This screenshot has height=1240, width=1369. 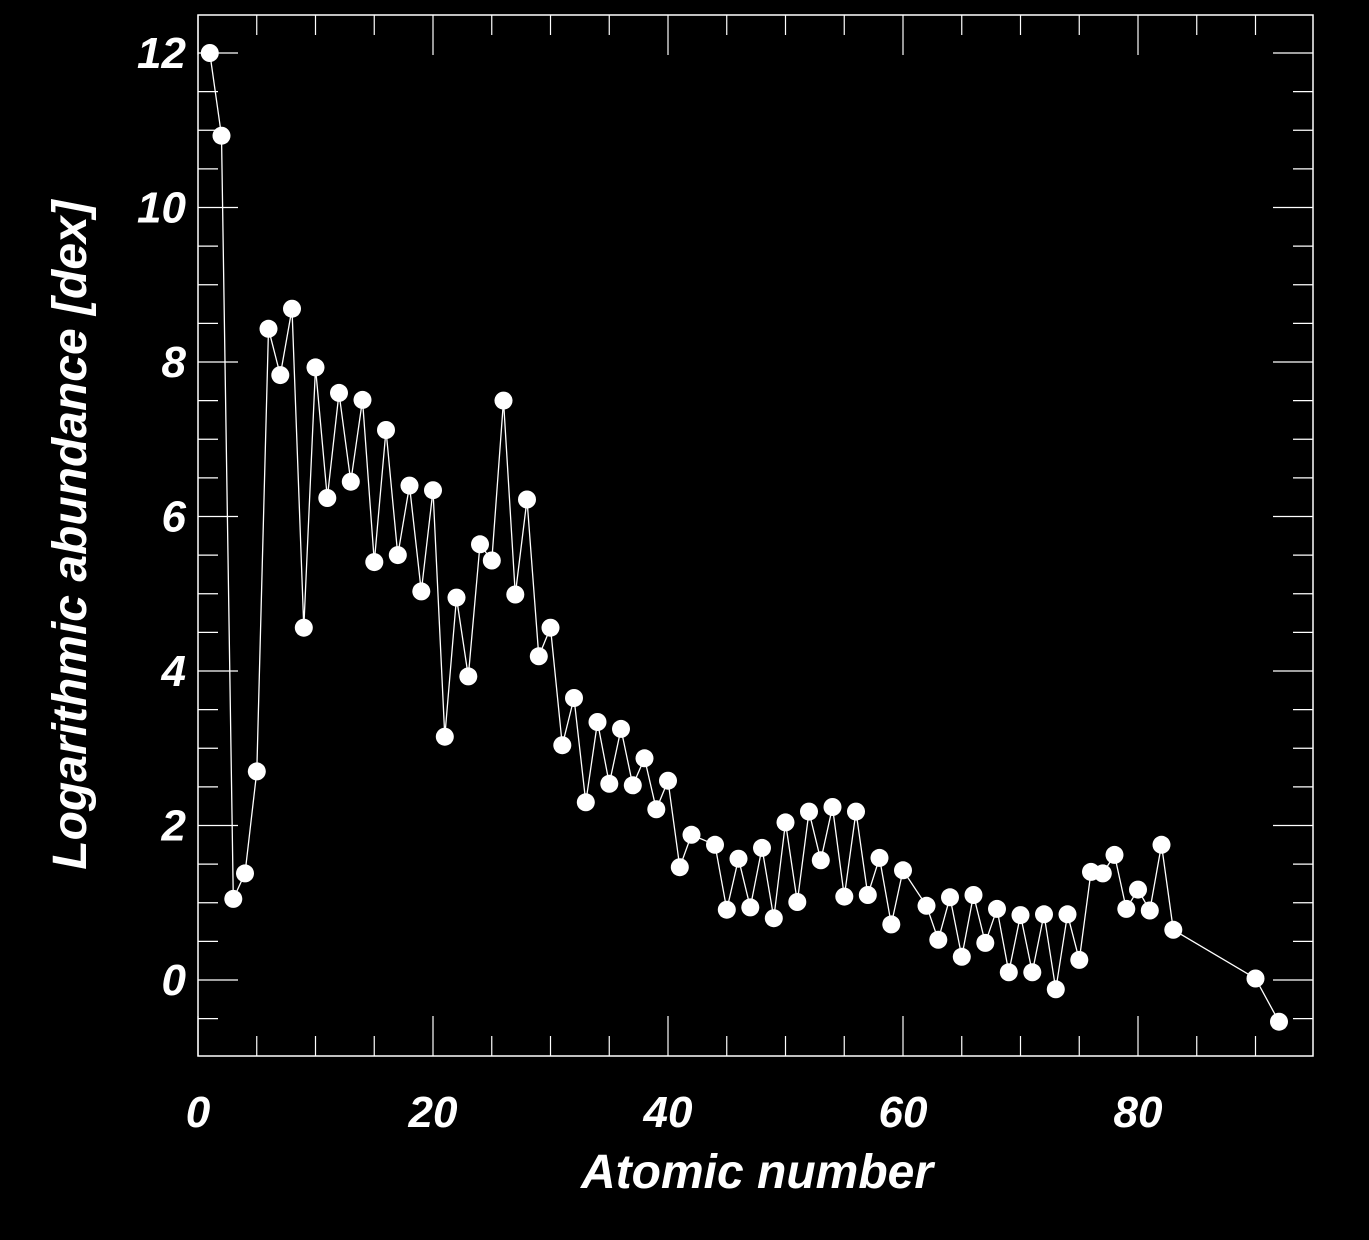 What do you see at coordinates (173, 671) in the screenshot?
I see `y-tick-label: 4` at bounding box center [173, 671].